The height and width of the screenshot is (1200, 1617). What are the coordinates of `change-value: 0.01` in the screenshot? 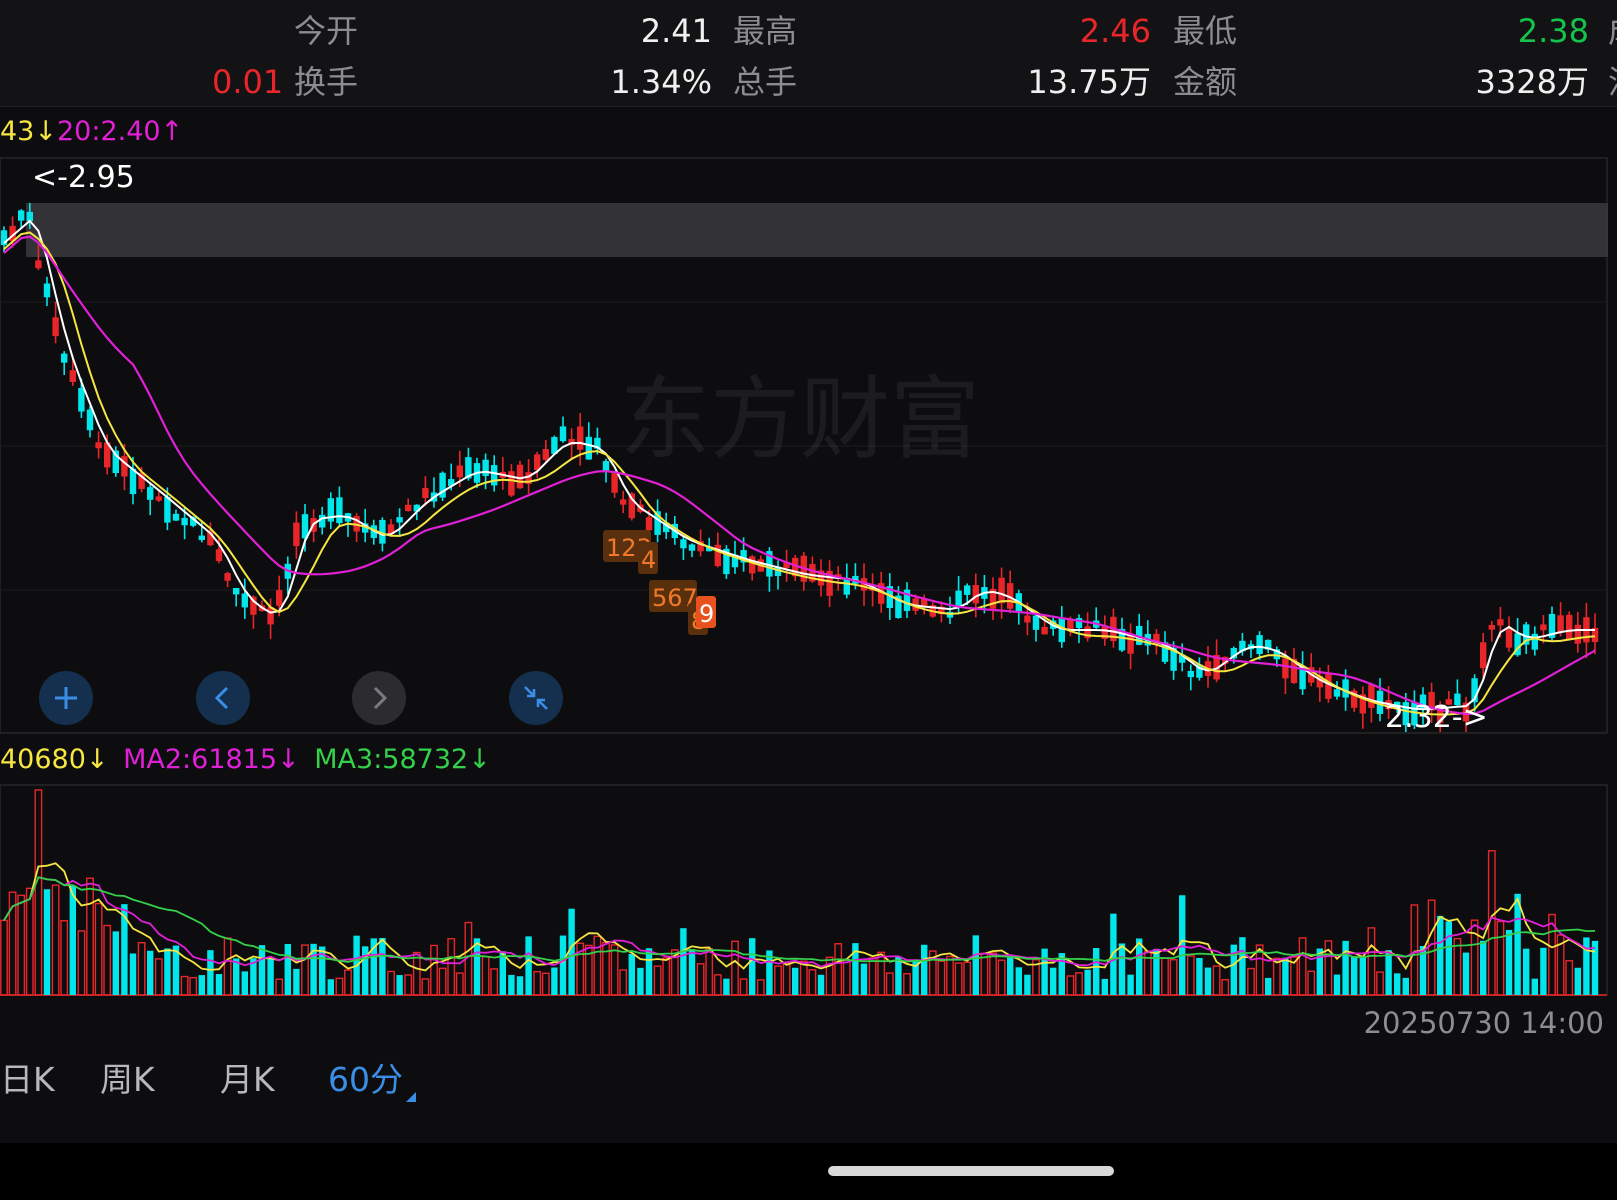 It's located at (248, 82).